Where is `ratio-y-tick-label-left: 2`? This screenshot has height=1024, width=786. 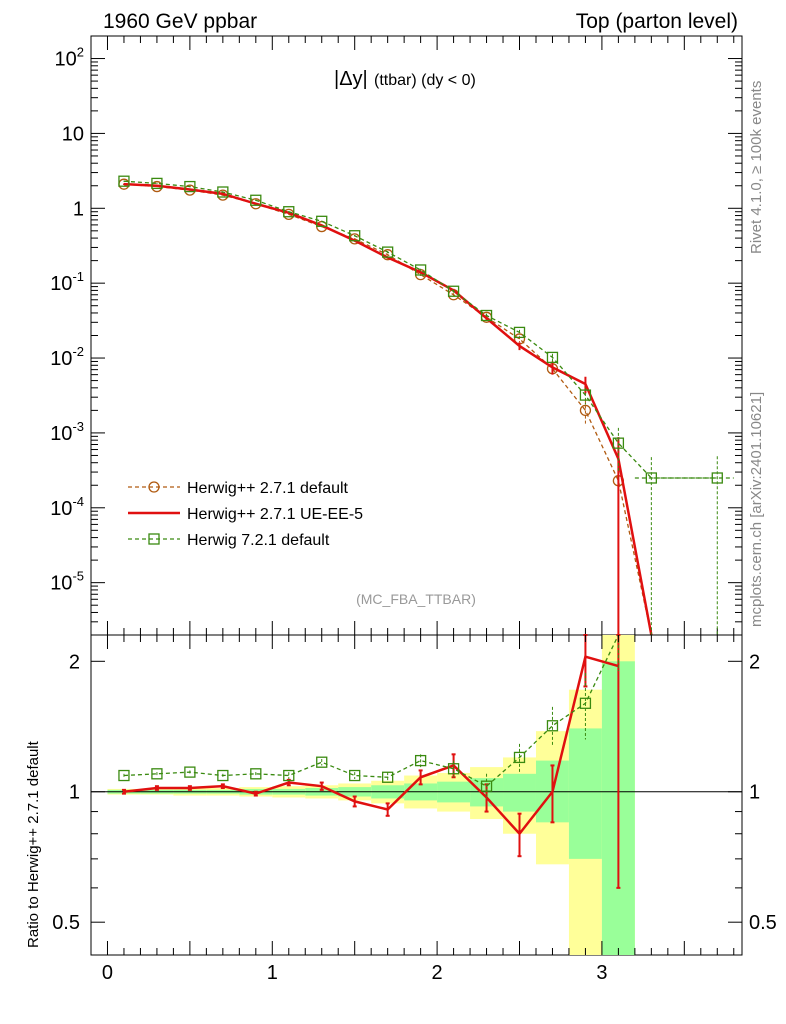 ratio-y-tick-label-left: 2 is located at coordinates (74, 662).